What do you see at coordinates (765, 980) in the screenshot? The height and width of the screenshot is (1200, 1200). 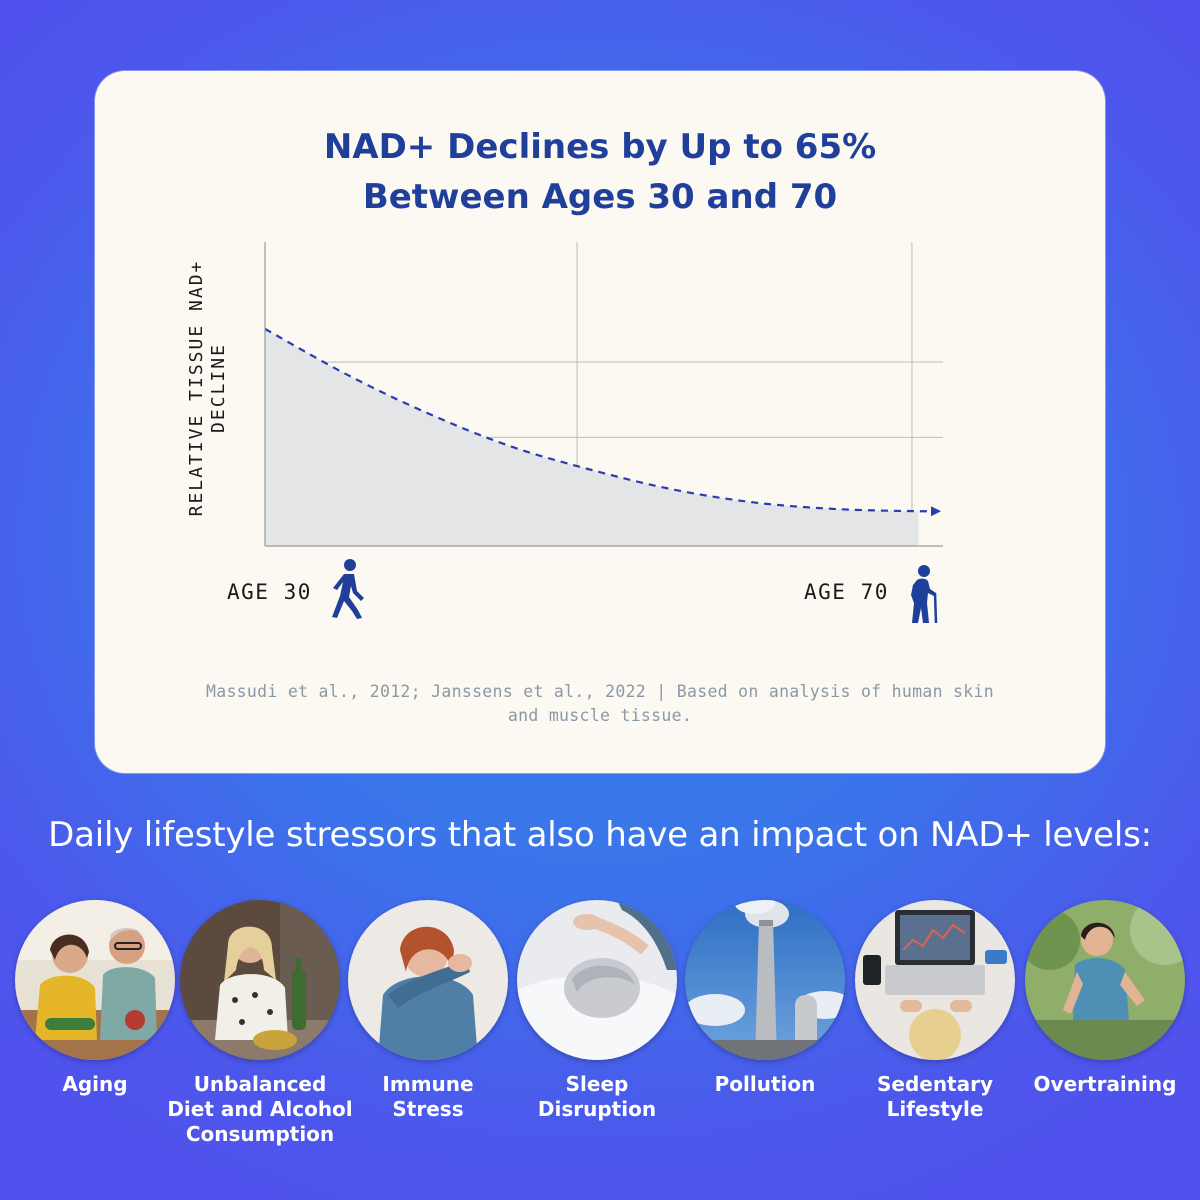 I see `pollution-photo` at bounding box center [765, 980].